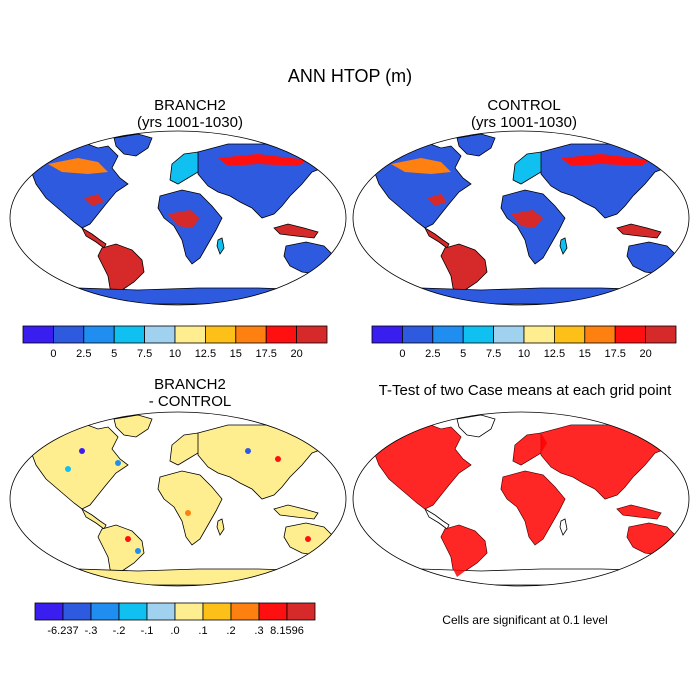 The image size is (700, 700). What do you see at coordinates (83, 354) in the screenshot?
I see `colorbar-tick-label: 2.5` at bounding box center [83, 354].